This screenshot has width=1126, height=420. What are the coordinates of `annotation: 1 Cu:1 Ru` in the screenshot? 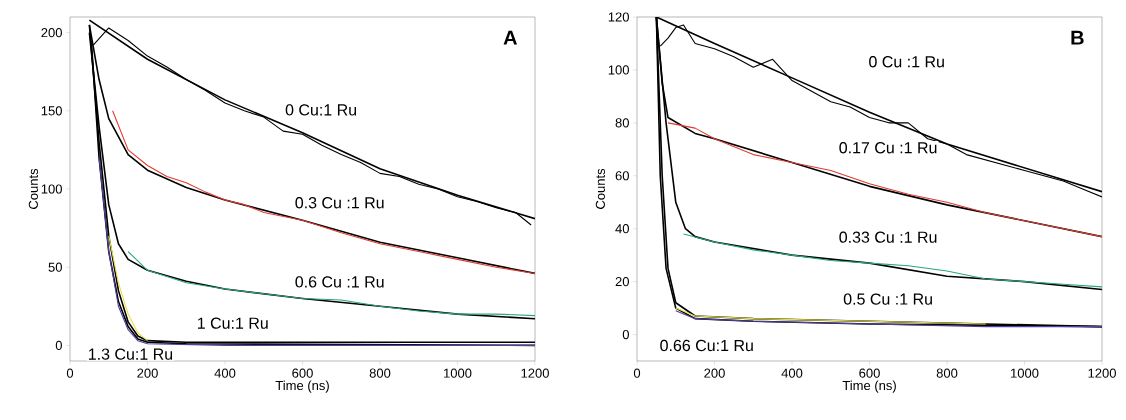 It's located at (232, 323).